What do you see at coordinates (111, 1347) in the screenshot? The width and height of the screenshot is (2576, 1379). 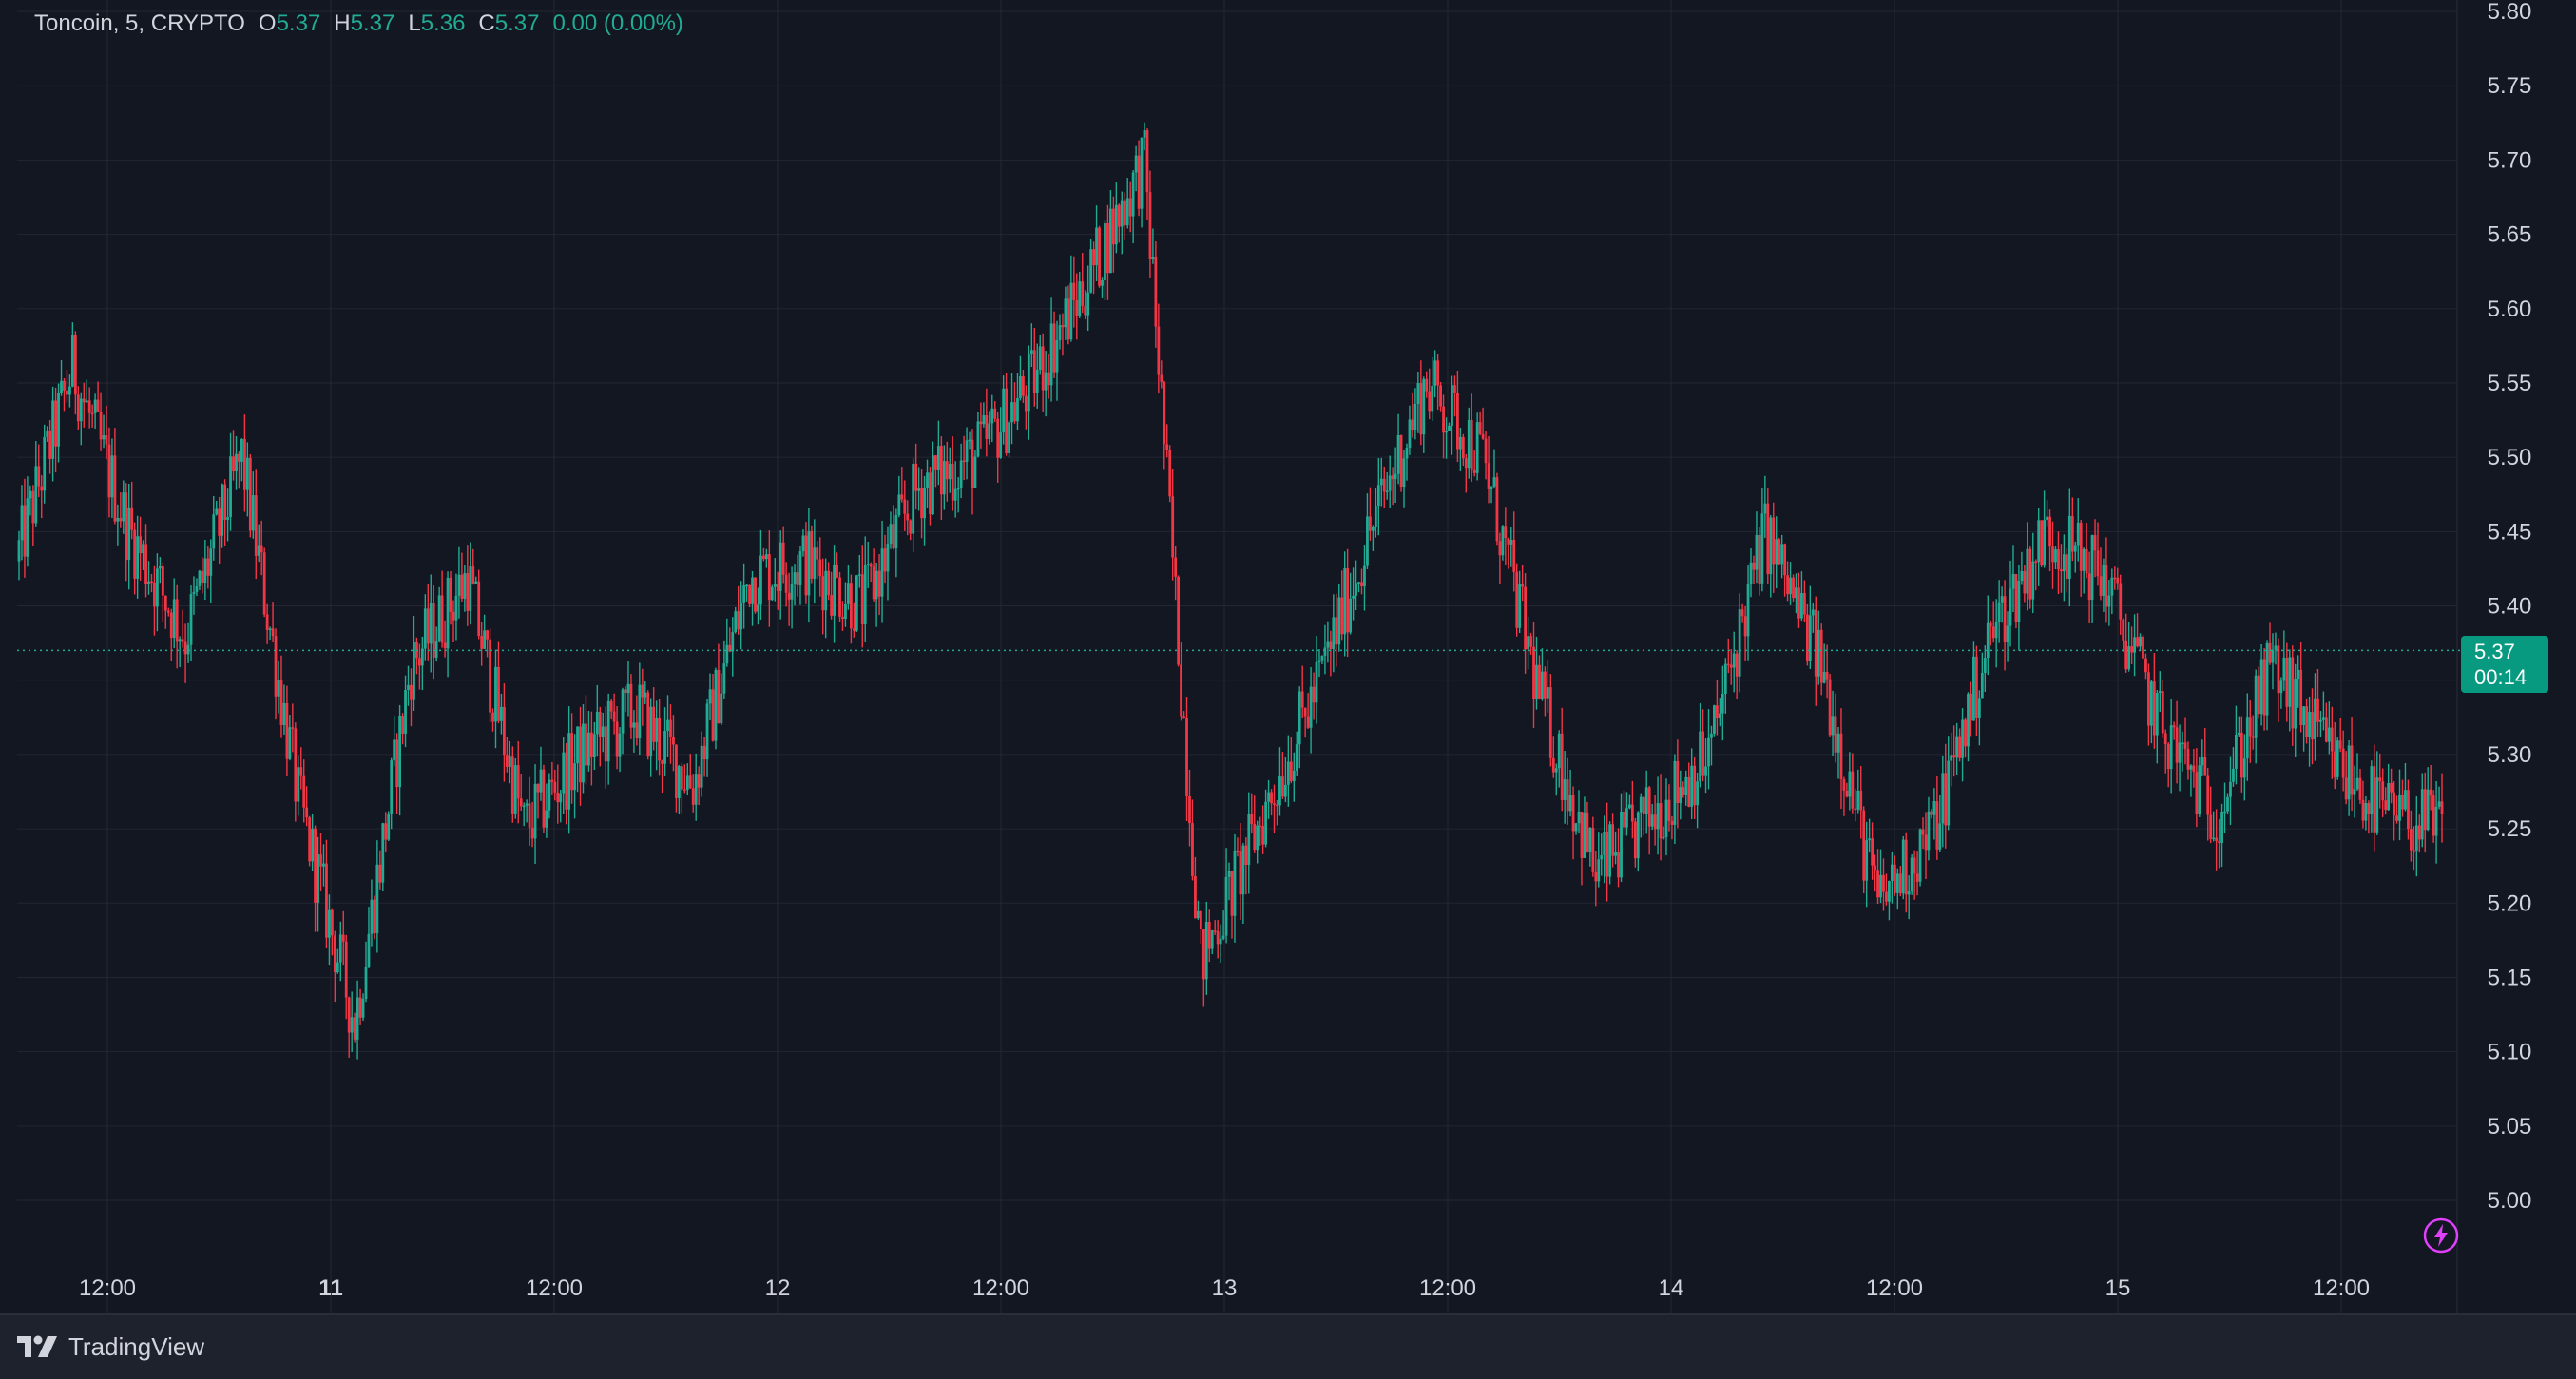 I see `brand: TradingView` at bounding box center [111, 1347].